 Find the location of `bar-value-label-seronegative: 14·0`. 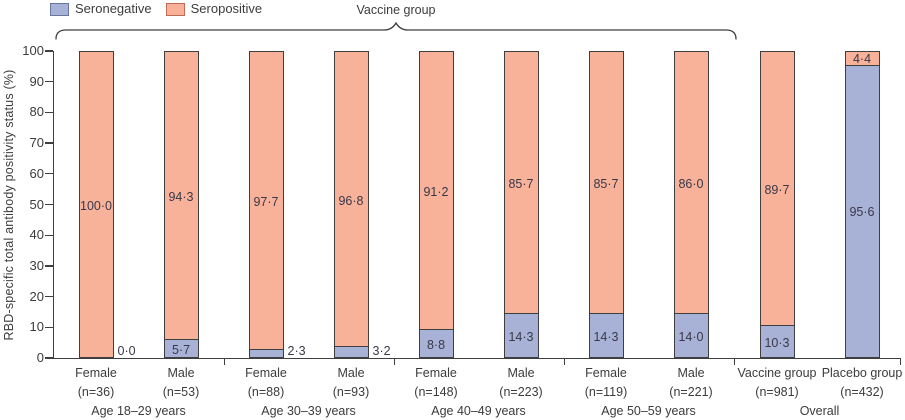

bar-value-label-seronegative: 14·0 is located at coordinates (691, 337).